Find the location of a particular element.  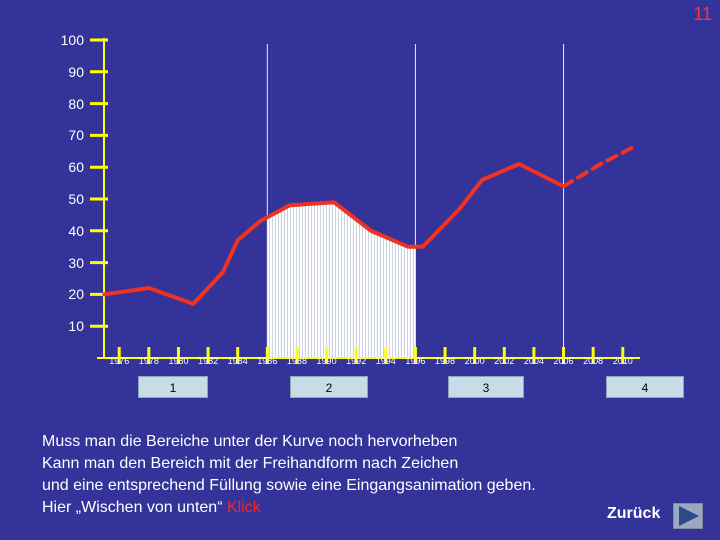

x-tick-label: 1978 is located at coordinates (148, 361).